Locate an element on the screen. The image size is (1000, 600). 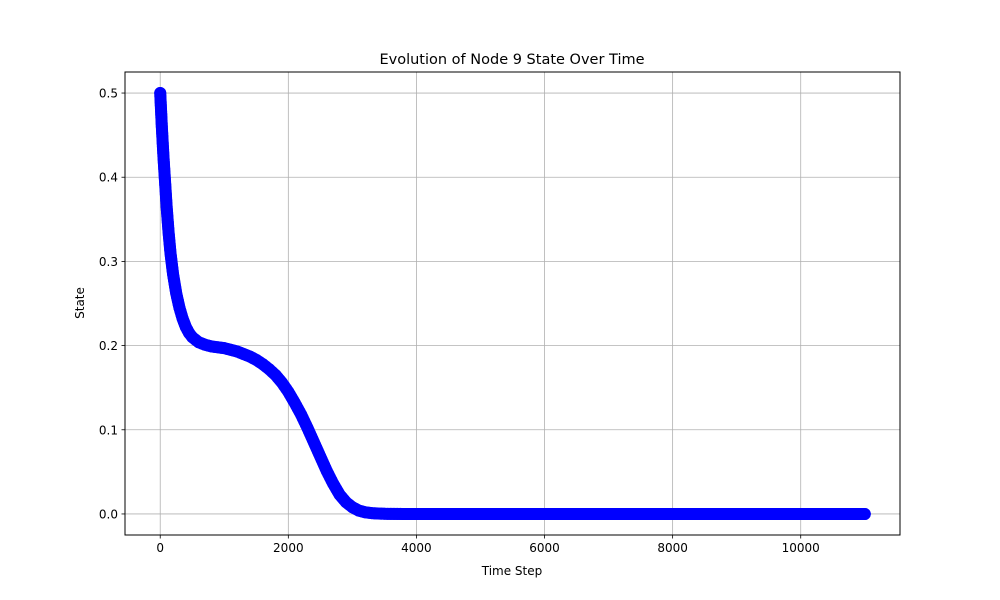
x-tick-label: 6000 is located at coordinates (544, 548).